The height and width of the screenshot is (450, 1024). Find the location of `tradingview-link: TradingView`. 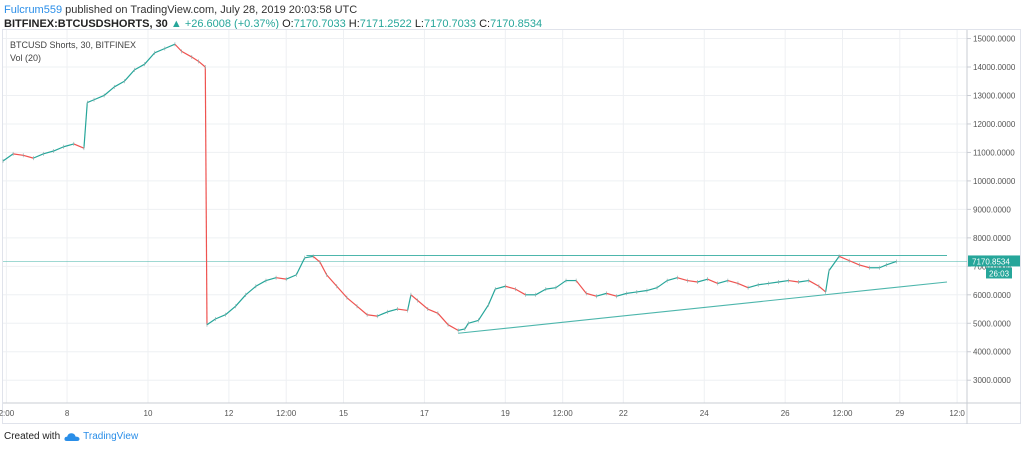

tradingview-link: TradingView is located at coordinates (111, 436).